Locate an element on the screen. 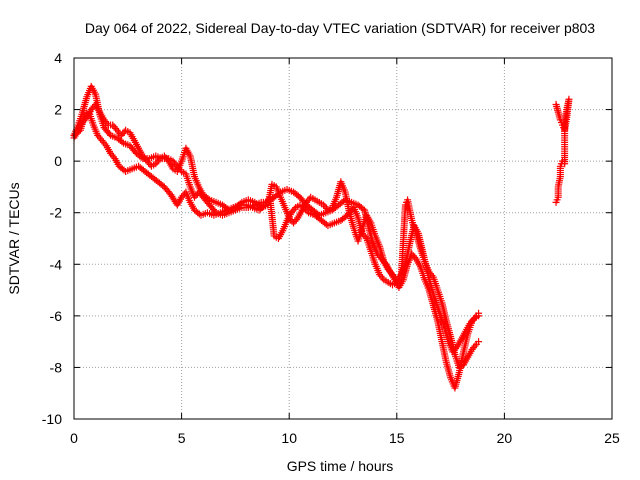  x-tick-label: 5 is located at coordinates (182, 438).